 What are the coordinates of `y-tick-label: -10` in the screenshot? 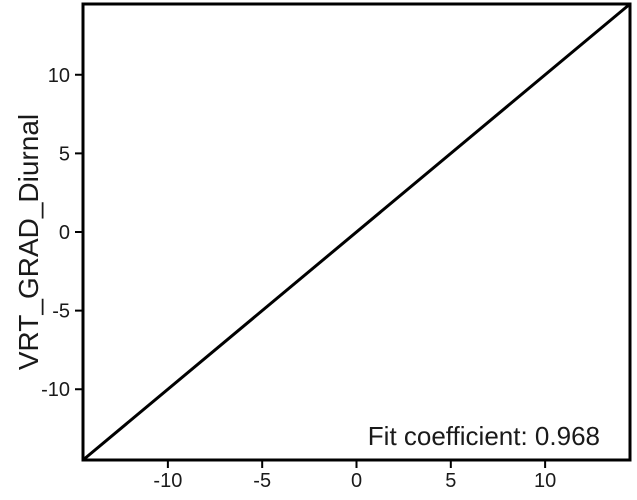 It's located at (55, 390).